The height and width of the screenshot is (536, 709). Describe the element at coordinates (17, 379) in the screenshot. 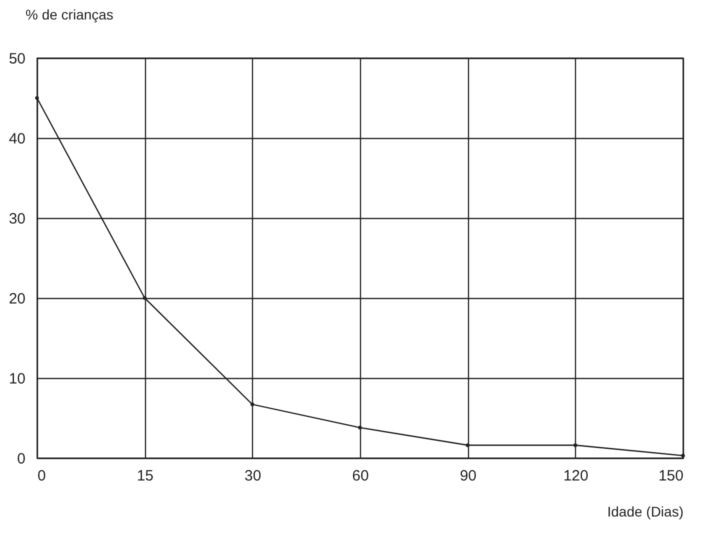

I see `y-tick-label: 10` at that location.